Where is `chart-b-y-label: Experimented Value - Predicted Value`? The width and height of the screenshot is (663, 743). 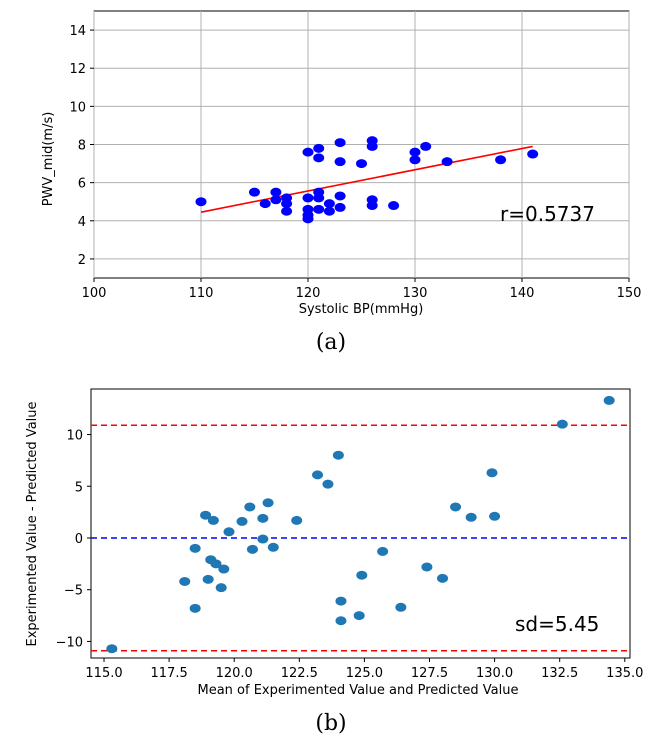 chart-b-y-label: Experimented Value - Predicted Value is located at coordinates (32, 523).